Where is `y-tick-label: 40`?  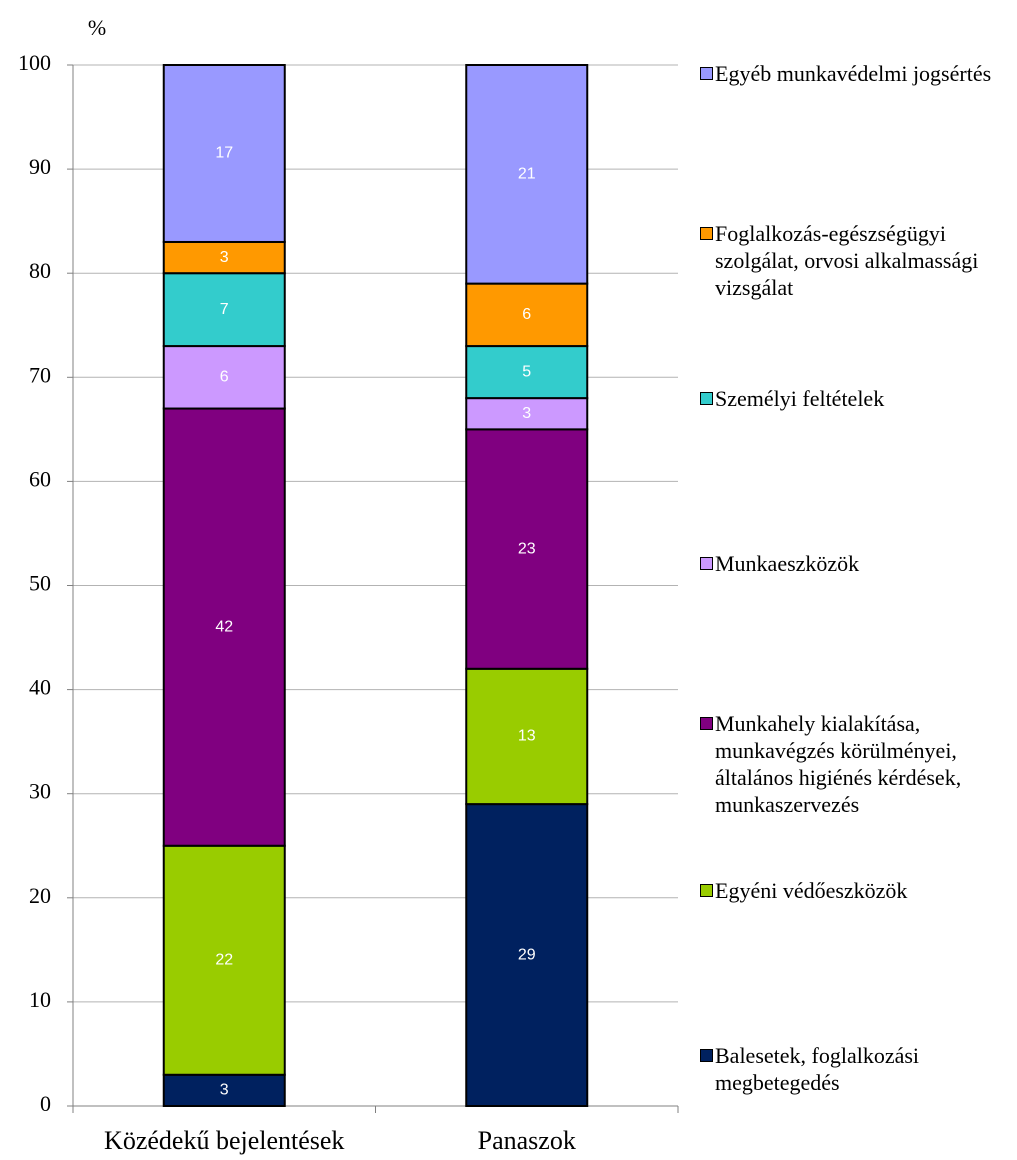
y-tick-label: 40 is located at coordinates (40, 687).